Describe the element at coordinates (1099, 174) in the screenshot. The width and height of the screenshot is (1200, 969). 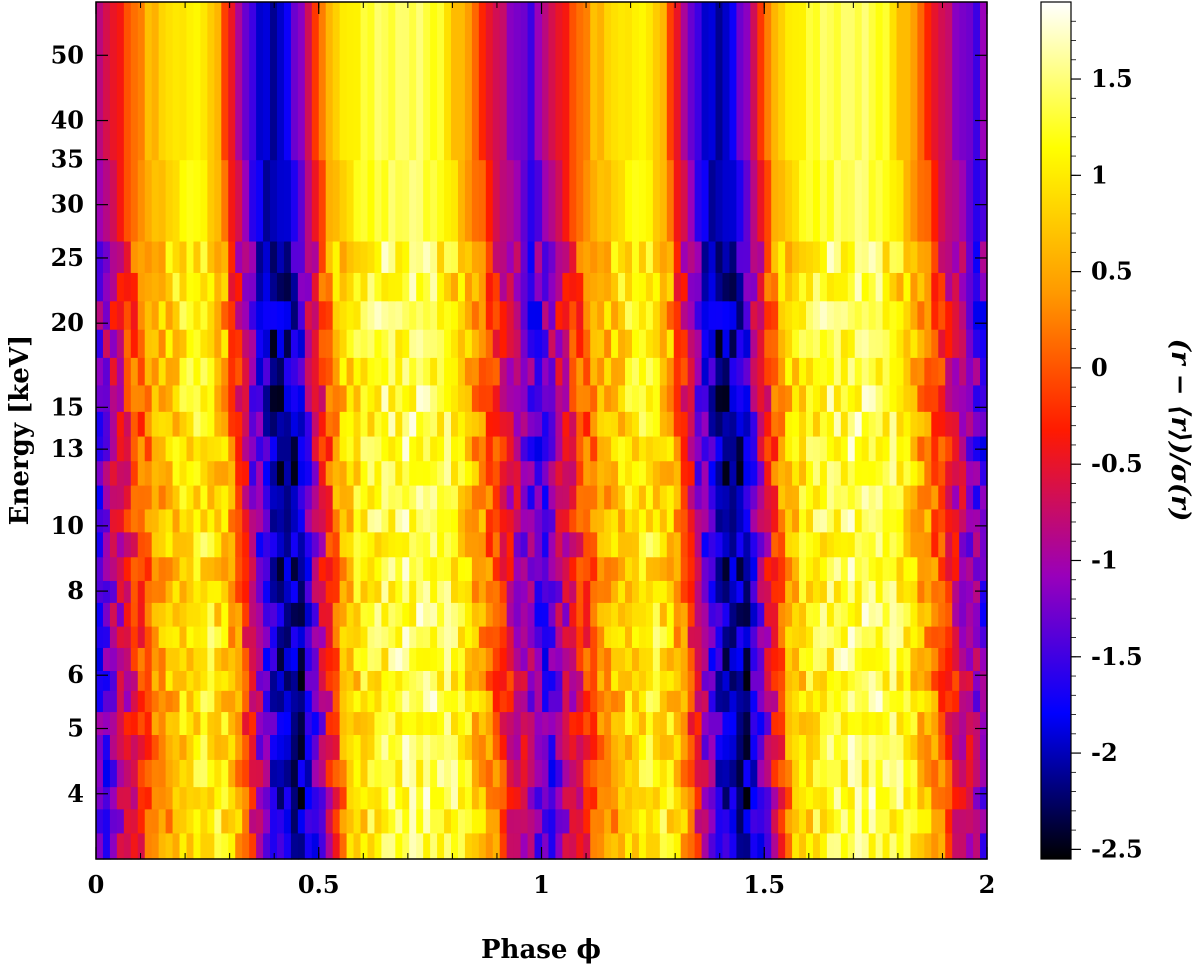
I see `colorbar-tick-label: 1` at that location.